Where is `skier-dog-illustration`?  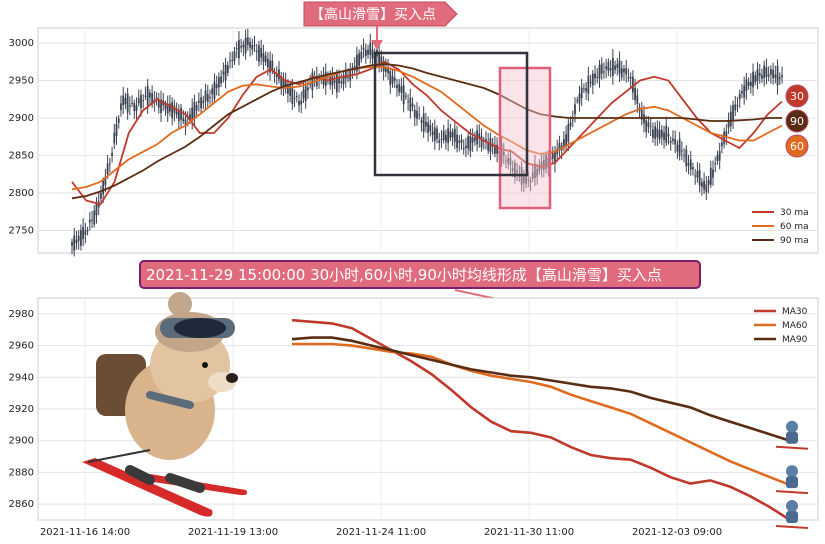 skier-dog-illustration is located at coordinates (165, 404).